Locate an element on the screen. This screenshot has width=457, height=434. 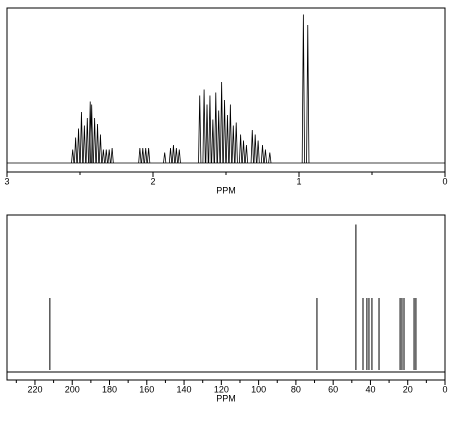
x-tick-label: 200 is located at coordinates (72, 389).